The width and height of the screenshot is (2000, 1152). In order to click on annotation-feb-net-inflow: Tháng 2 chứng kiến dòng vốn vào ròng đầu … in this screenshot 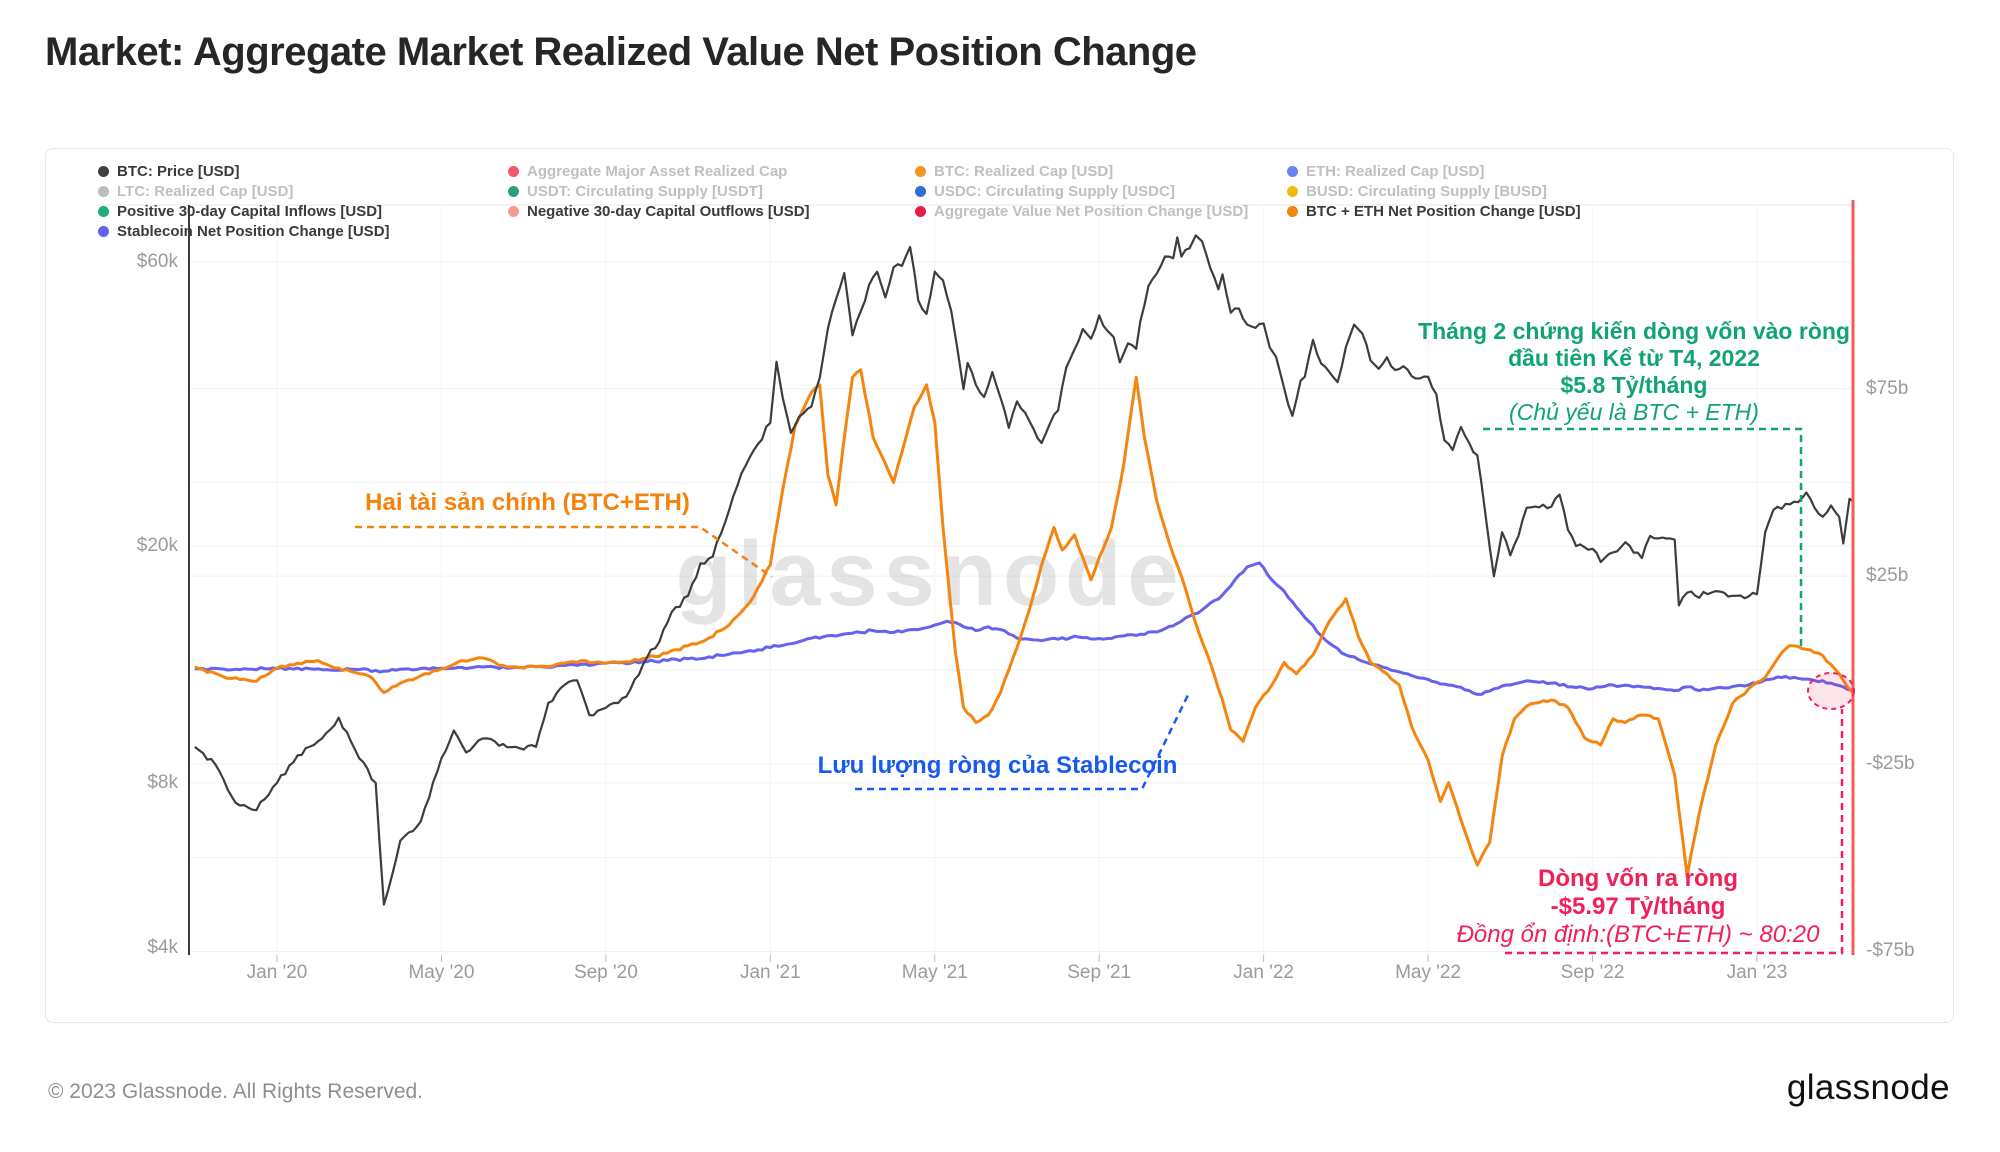, I will do `click(1634, 372)`.